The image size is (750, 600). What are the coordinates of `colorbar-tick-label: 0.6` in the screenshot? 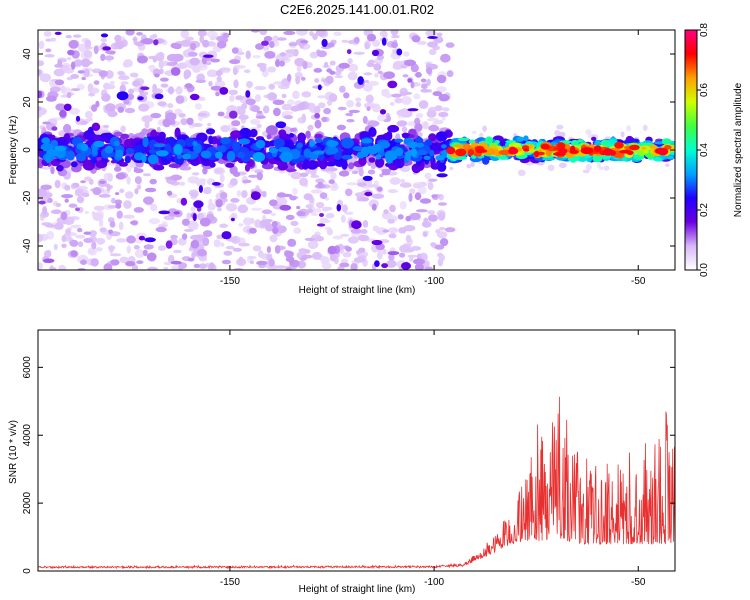 It's located at (704, 90).